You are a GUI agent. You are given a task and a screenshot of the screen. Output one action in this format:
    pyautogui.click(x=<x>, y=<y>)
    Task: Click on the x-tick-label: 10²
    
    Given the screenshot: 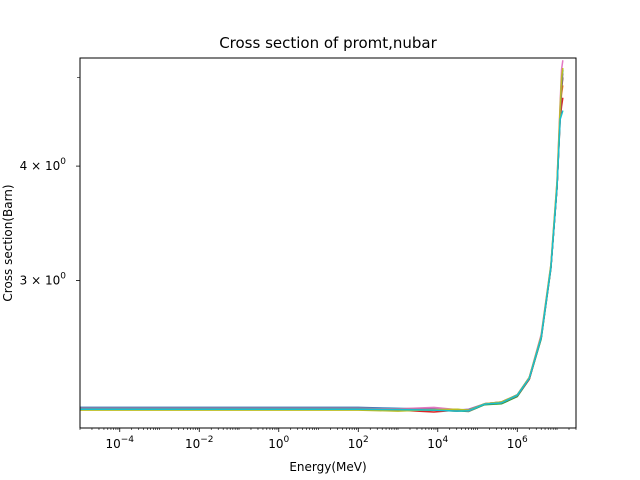 What is the action you would take?
    pyautogui.click(x=358, y=443)
    